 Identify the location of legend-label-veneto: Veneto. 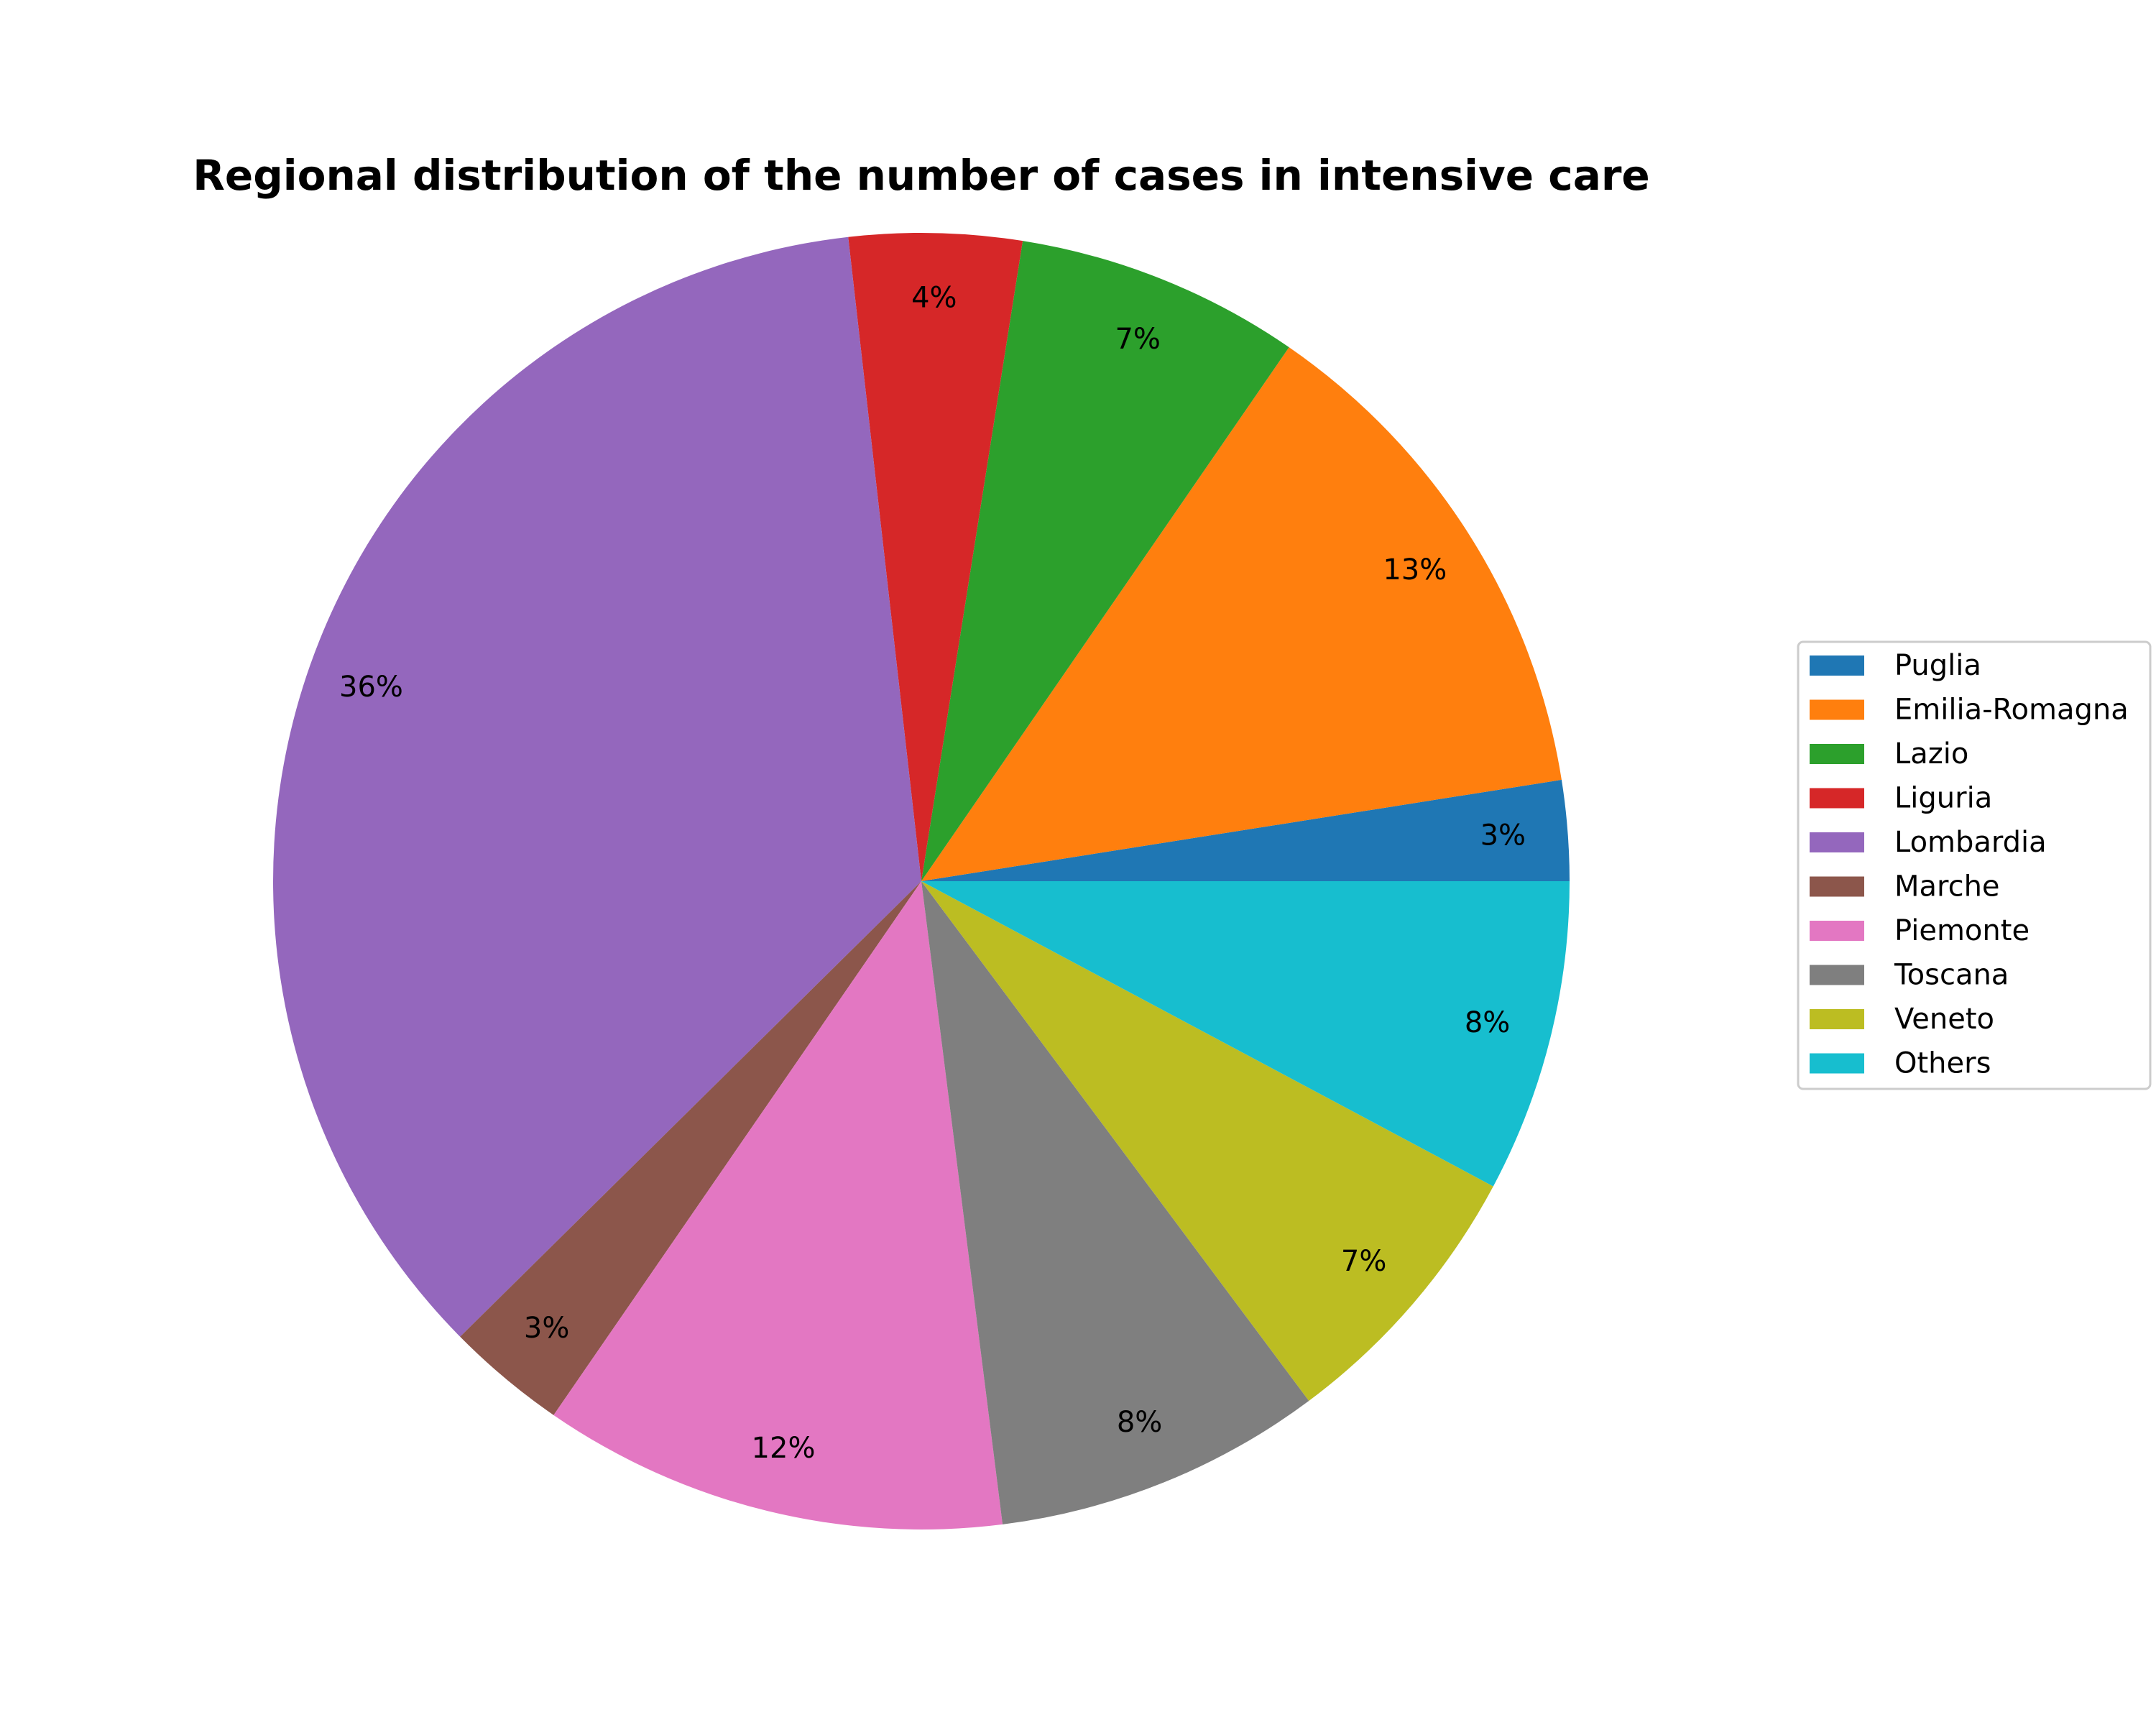
(1944, 1019).